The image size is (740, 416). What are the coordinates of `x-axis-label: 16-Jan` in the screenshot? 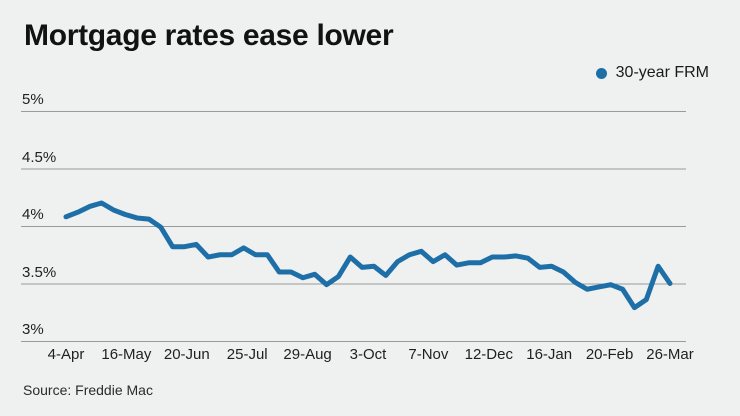 It's located at (549, 354).